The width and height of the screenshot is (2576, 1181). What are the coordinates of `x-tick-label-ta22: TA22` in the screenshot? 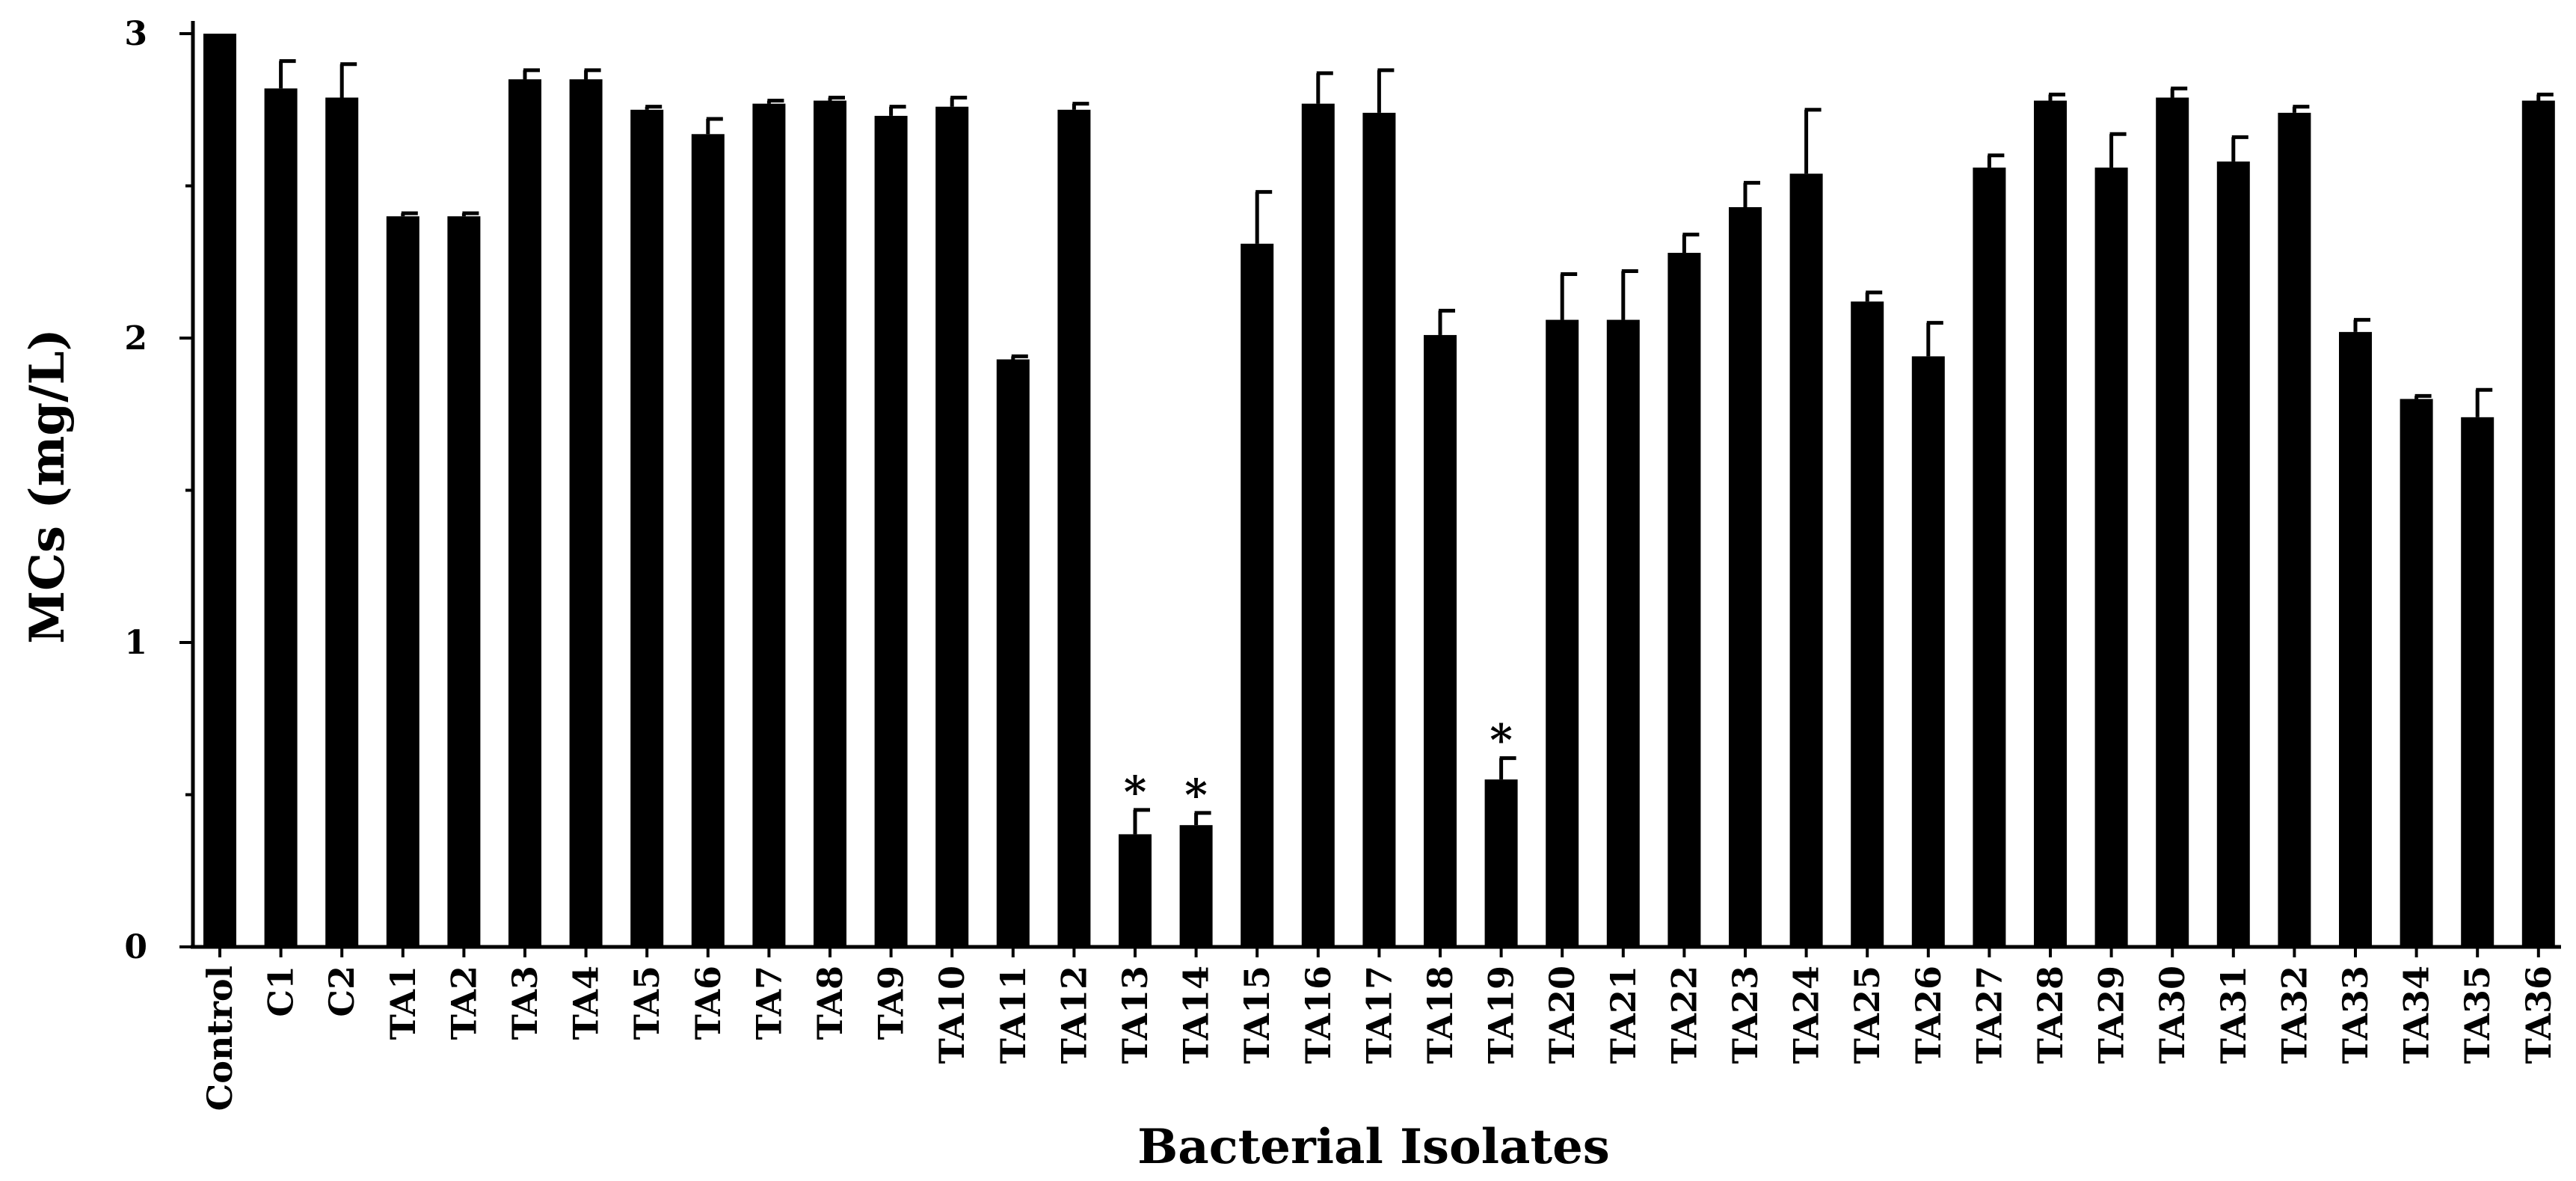 It's located at (1684, 1015).